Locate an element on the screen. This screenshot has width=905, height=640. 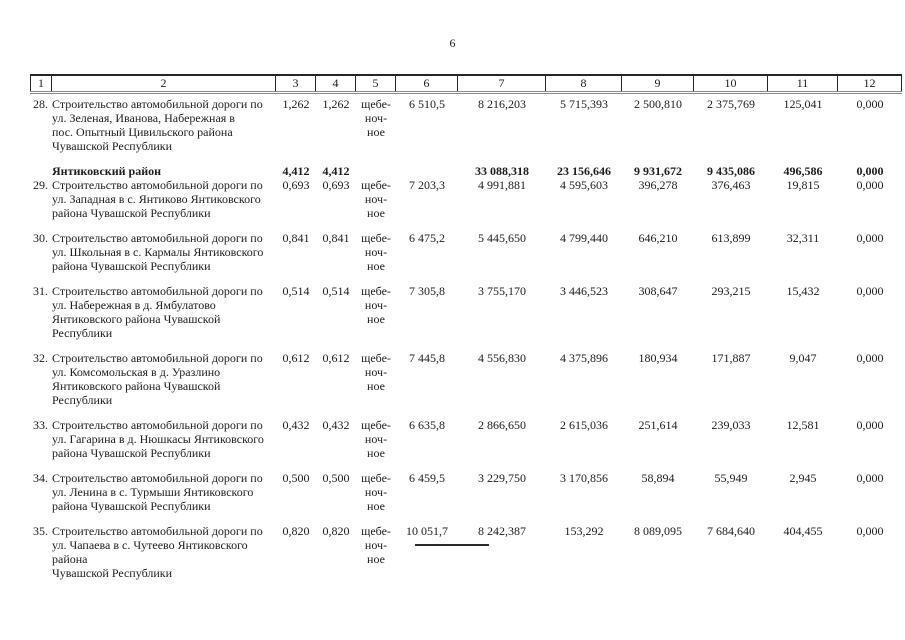
value-col-6: 6 635,8 is located at coordinates (427, 425).